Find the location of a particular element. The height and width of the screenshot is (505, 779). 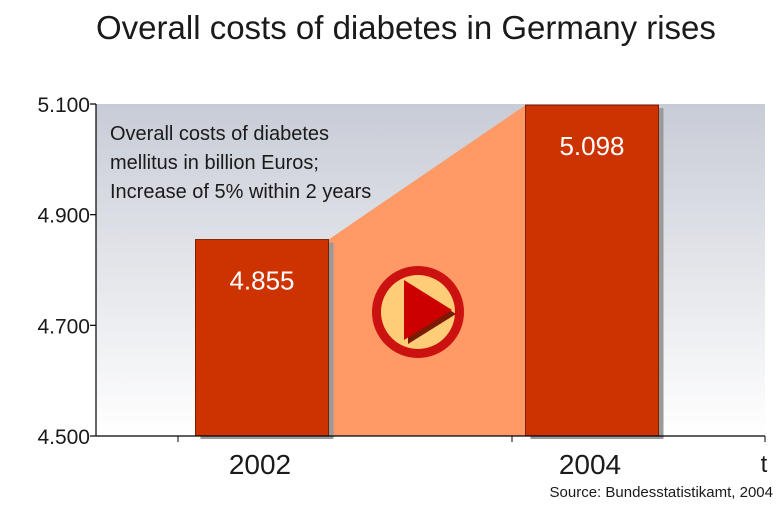

x-tick-label: 2004 is located at coordinates (590, 464).